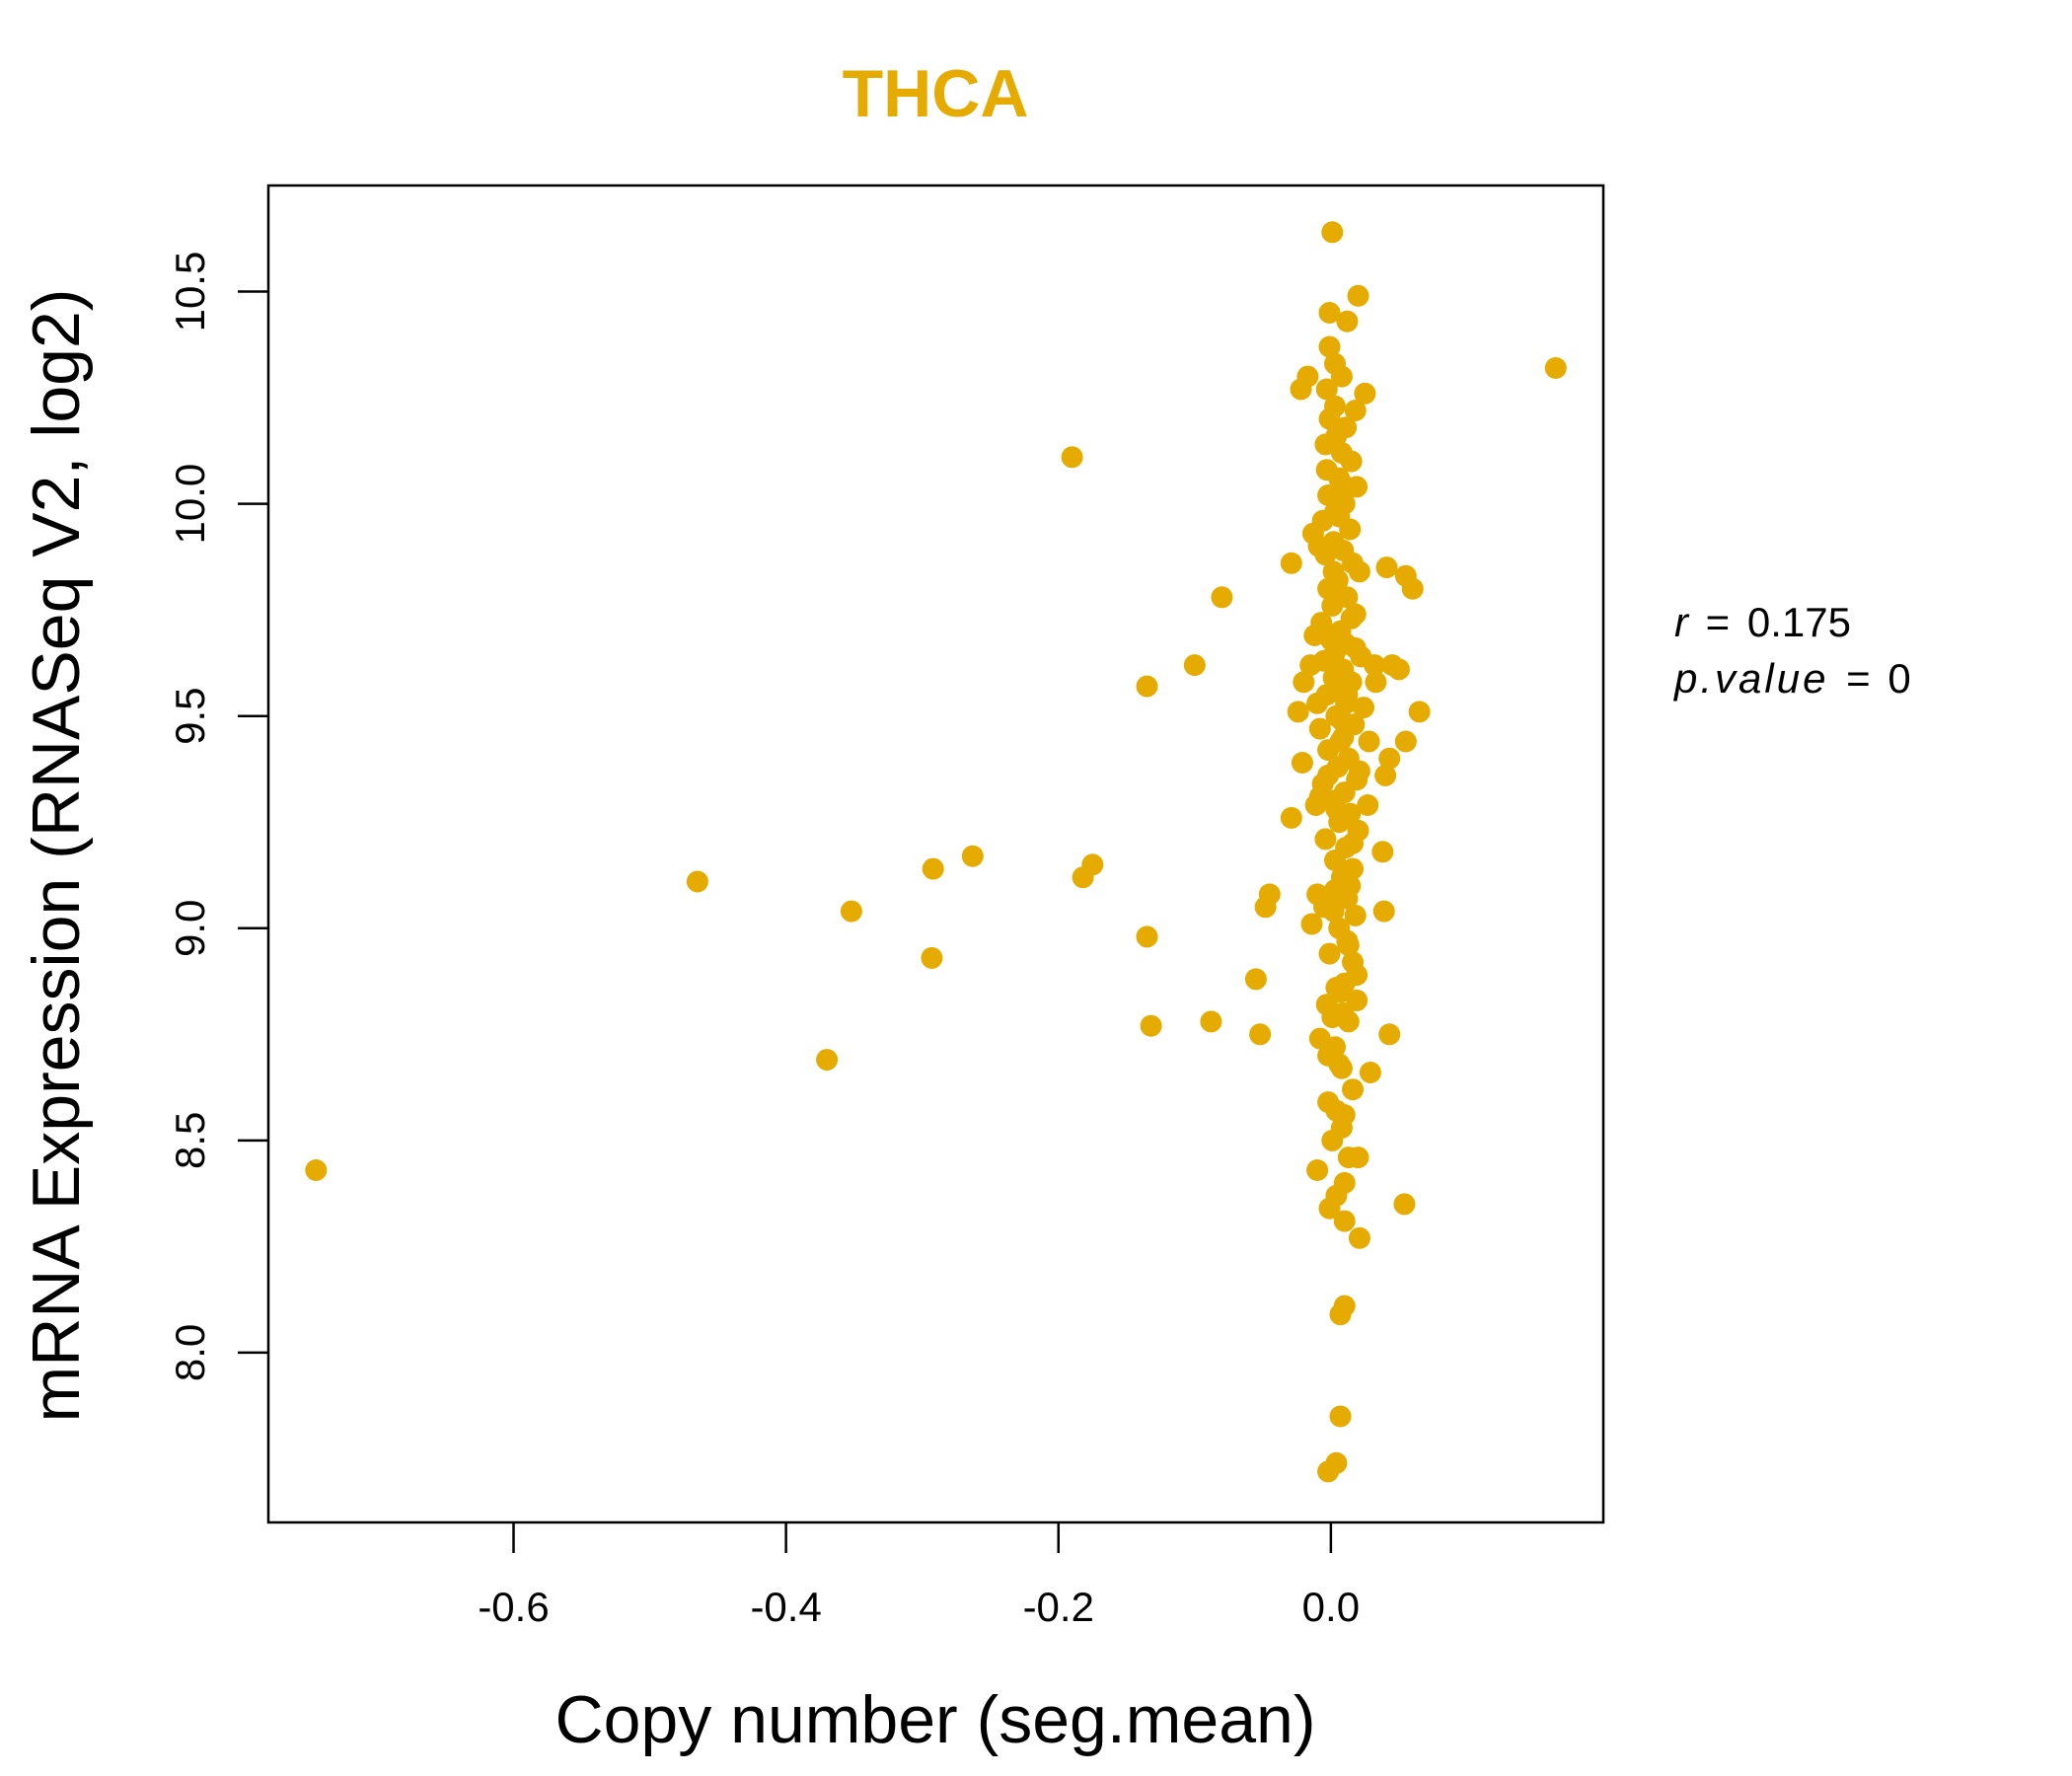  I want to click on x-axis-label: Copy number (seg.mean), so click(935, 1720).